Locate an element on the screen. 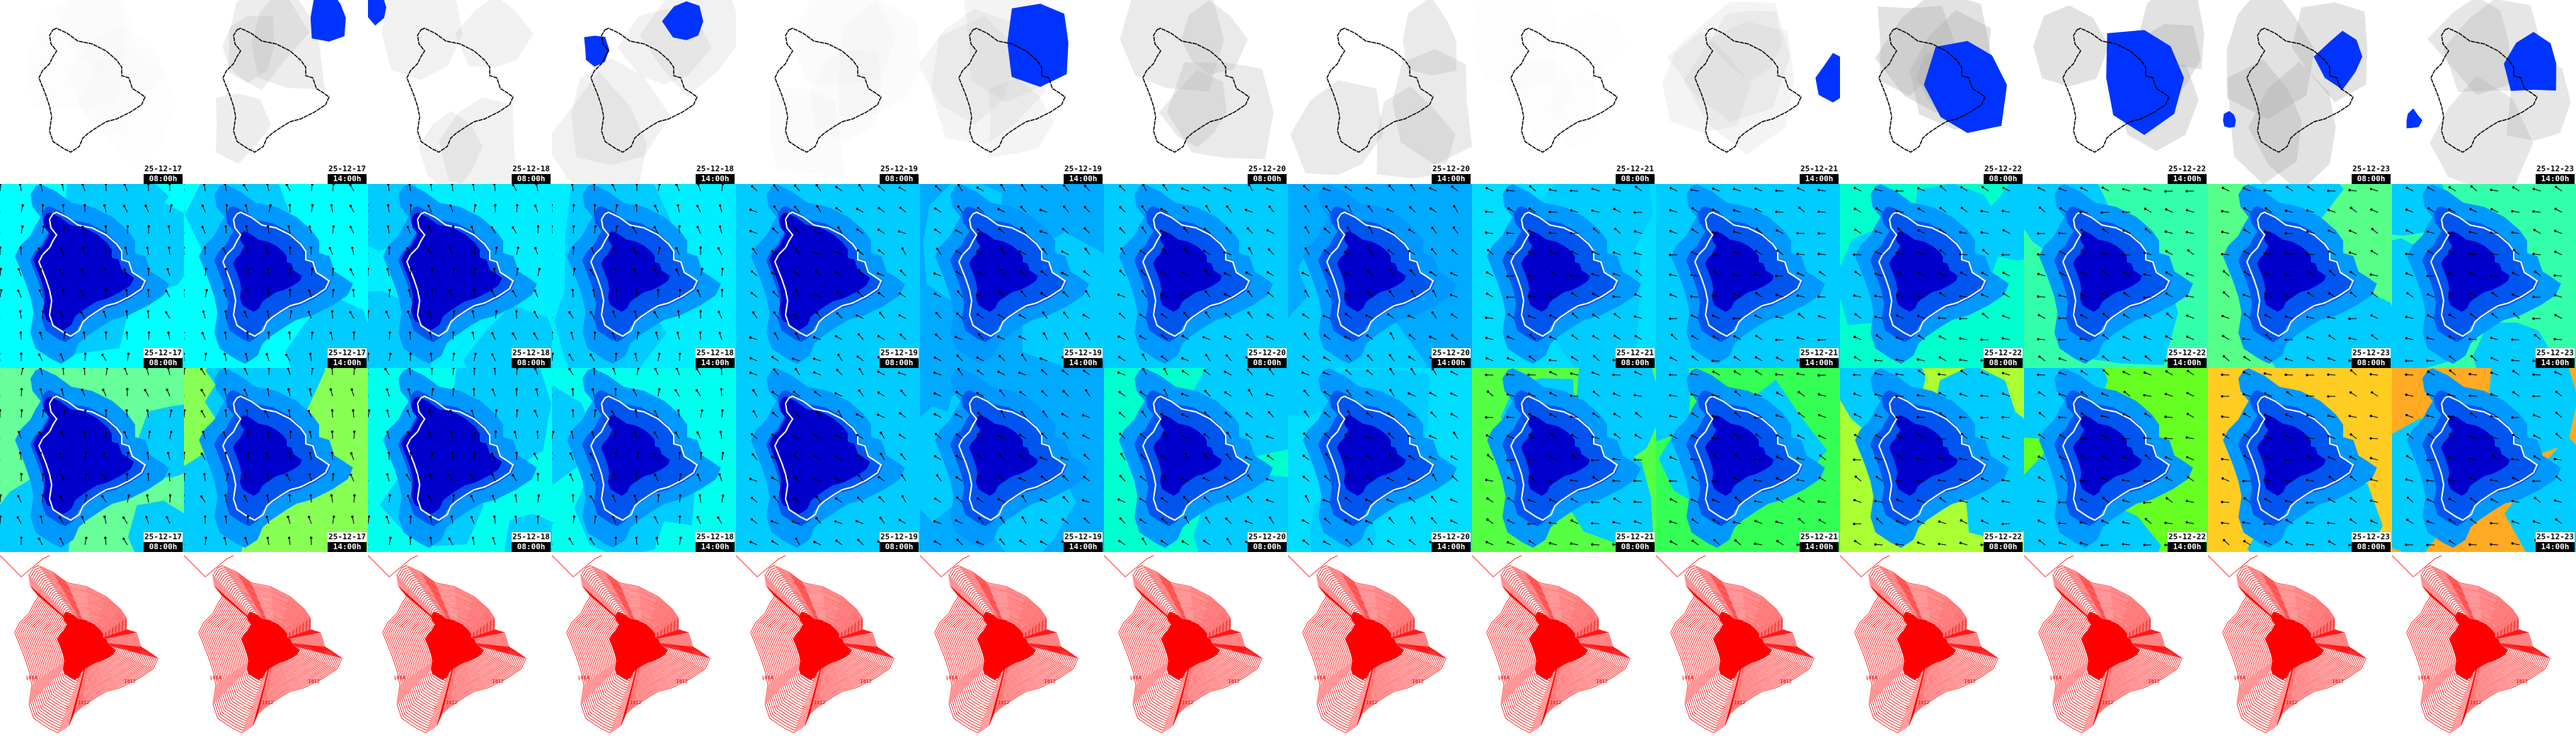 Image resolution: width=2576 pixels, height=736 pixels. timestamp: 25-12-21 14:00h is located at coordinates (1820, 542).